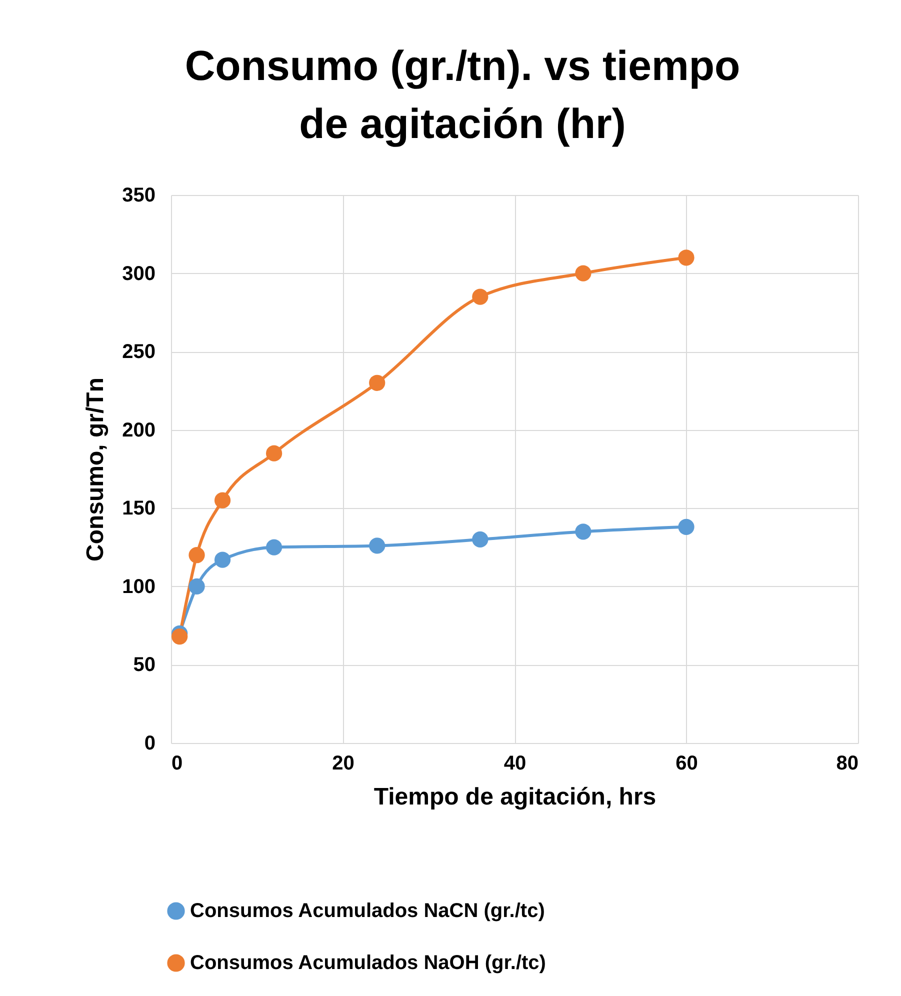  Describe the element at coordinates (847, 763) in the screenshot. I see `x-tick-label: 80` at that location.